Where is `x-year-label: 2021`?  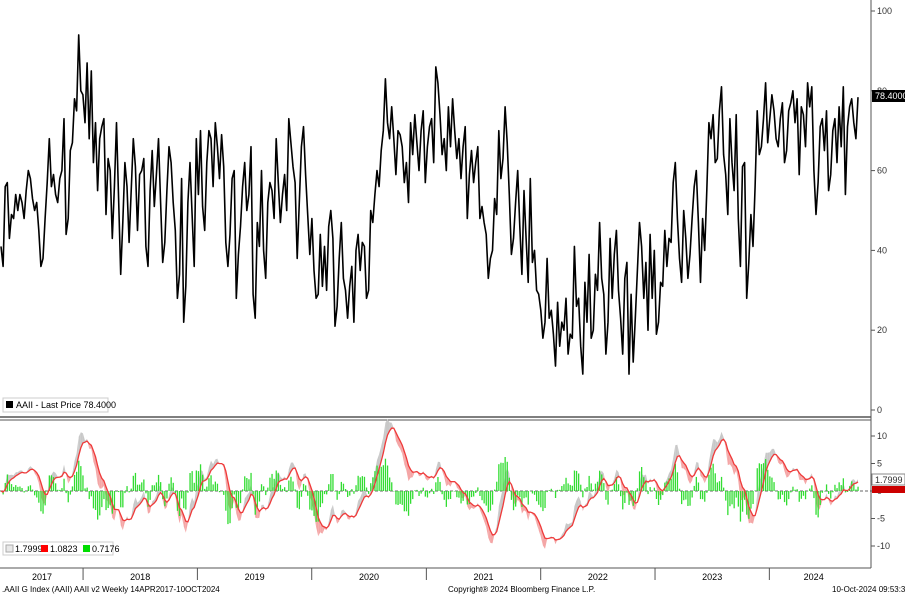
x-year-label: 2021 is located at coordinates (483, 577).